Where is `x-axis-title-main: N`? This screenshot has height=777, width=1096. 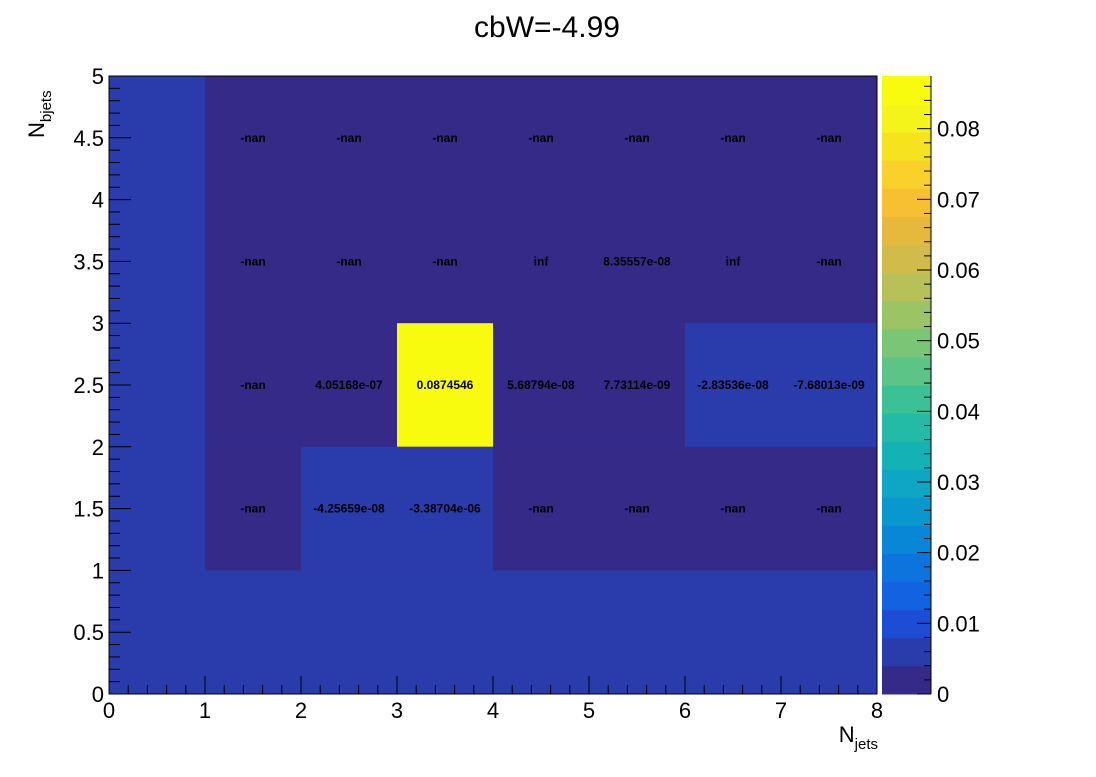
x-axis-title-main: N is located at coordinates (847, 734).